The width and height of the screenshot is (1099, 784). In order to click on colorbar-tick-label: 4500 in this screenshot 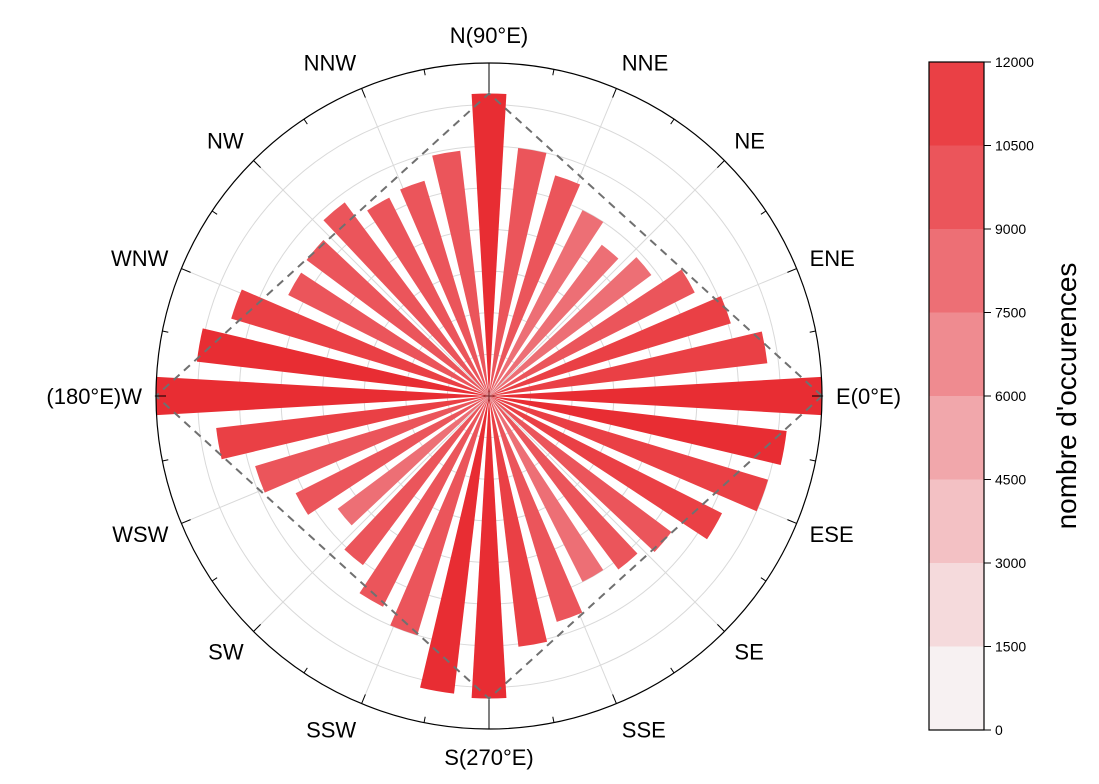, I will do `click(1010, 480)`.